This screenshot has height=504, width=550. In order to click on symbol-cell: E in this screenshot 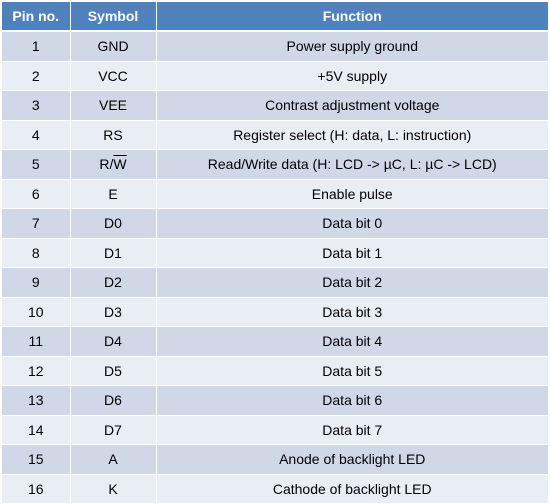, I will do `click(113, 194)`.